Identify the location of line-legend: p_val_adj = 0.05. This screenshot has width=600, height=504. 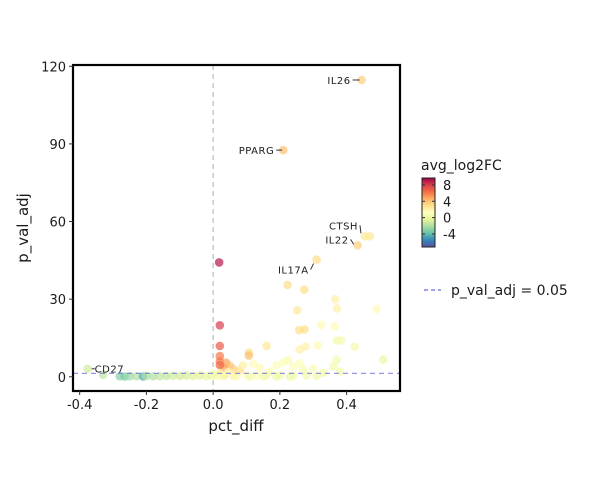
(496, 291).